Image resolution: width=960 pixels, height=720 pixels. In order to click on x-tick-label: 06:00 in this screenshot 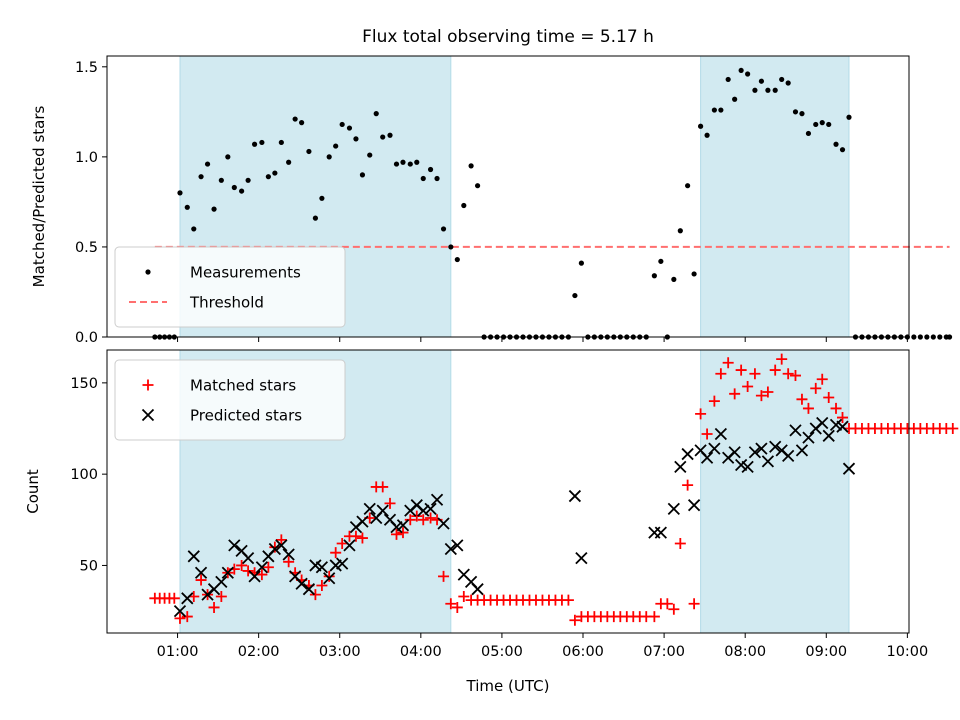, I will do `click(583, 652)`.